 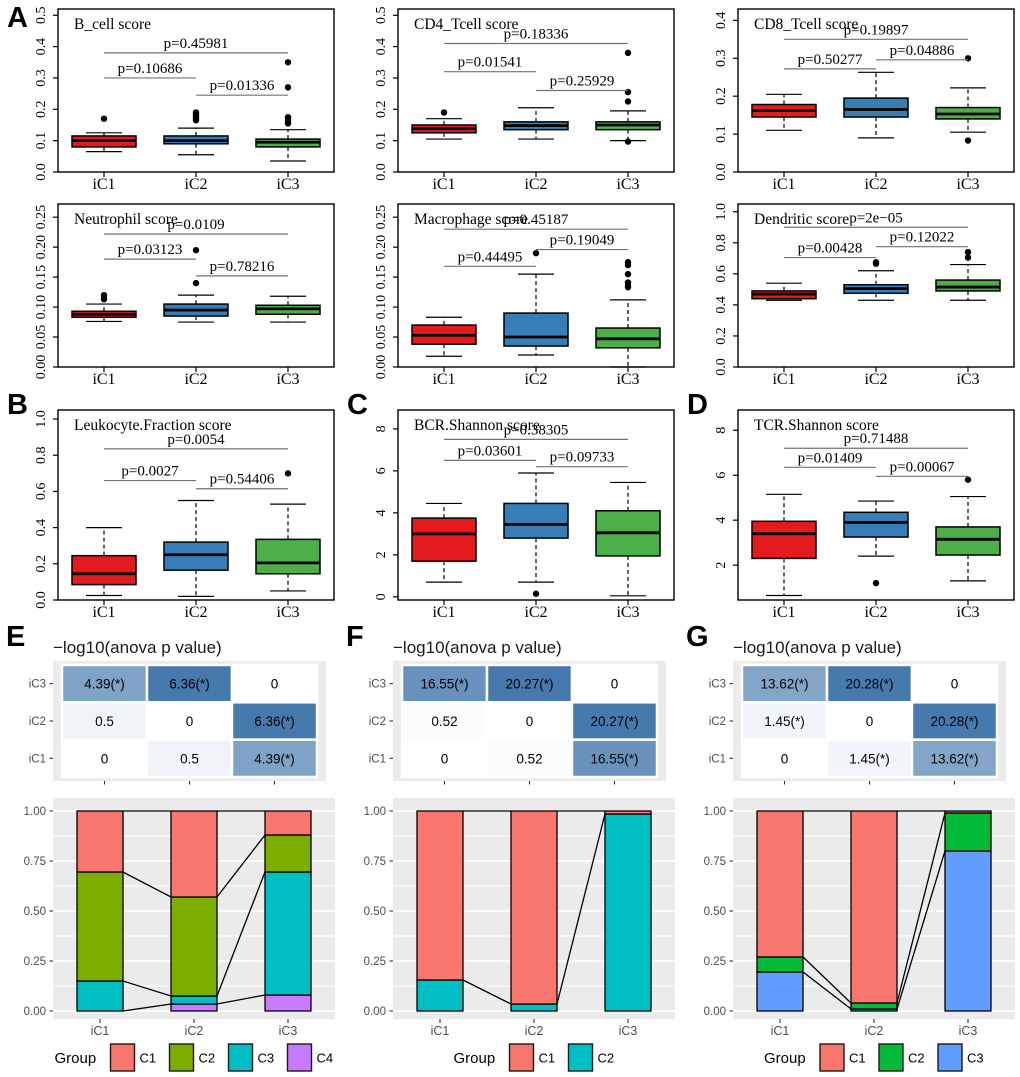 What do you see at coordinates (519, 918) in the screenshot?
I see `bars_f-svg: 0.00 0.25 0.50 0.75 1.00 iC1 iC2 iC3` at bounding box center [519, 918].